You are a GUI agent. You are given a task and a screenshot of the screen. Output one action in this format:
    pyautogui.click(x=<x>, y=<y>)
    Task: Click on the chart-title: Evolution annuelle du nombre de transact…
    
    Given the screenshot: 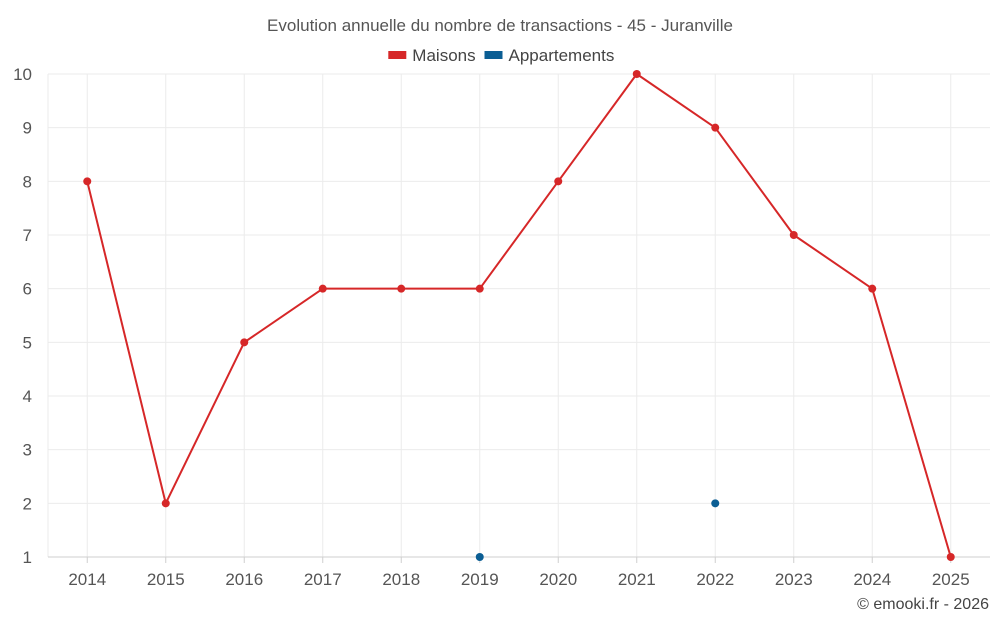 What is the action you would take?
    pyautogui.click(x=500, y=25)
    